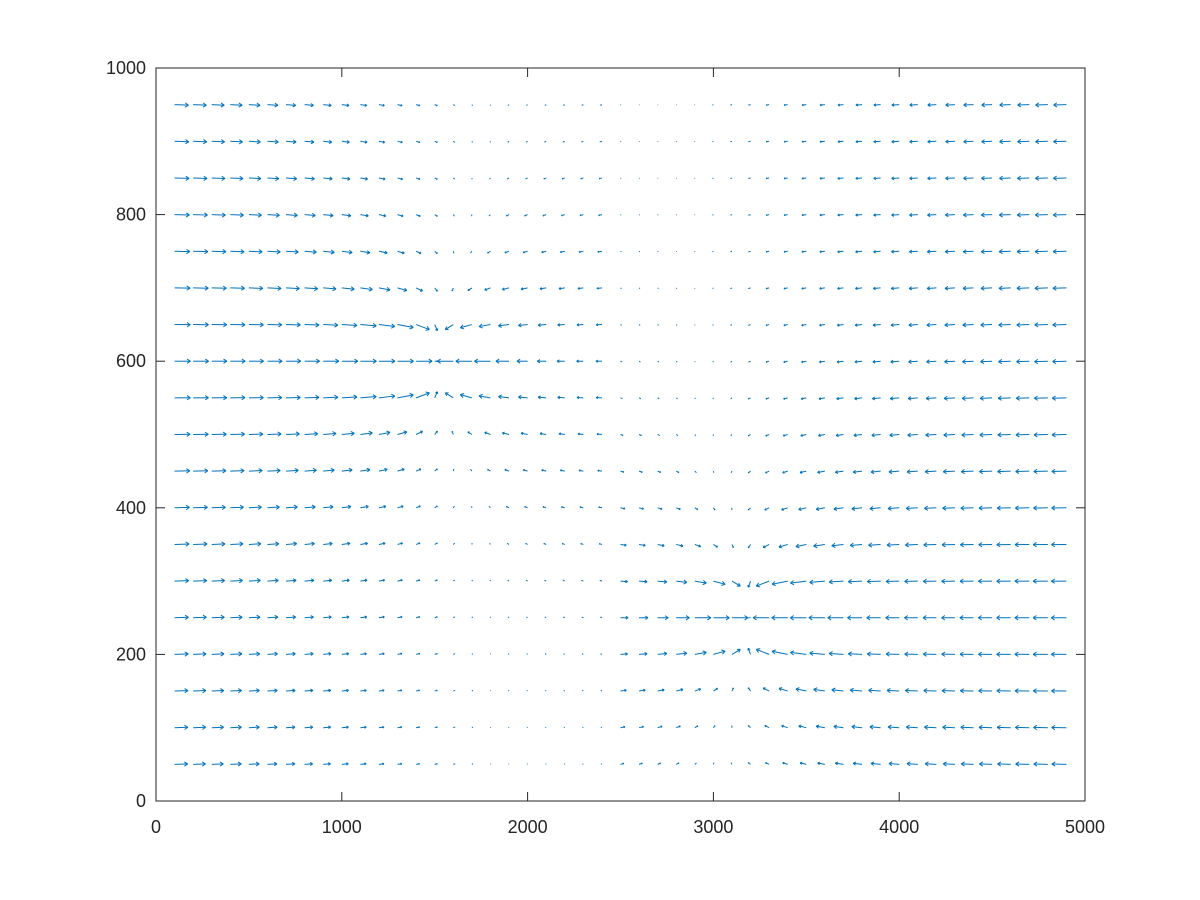  What do you see at coordinates (1085, 827) in the screenshot?
I see `x-tick-label: 5000` at bounding box center [1085, 827].